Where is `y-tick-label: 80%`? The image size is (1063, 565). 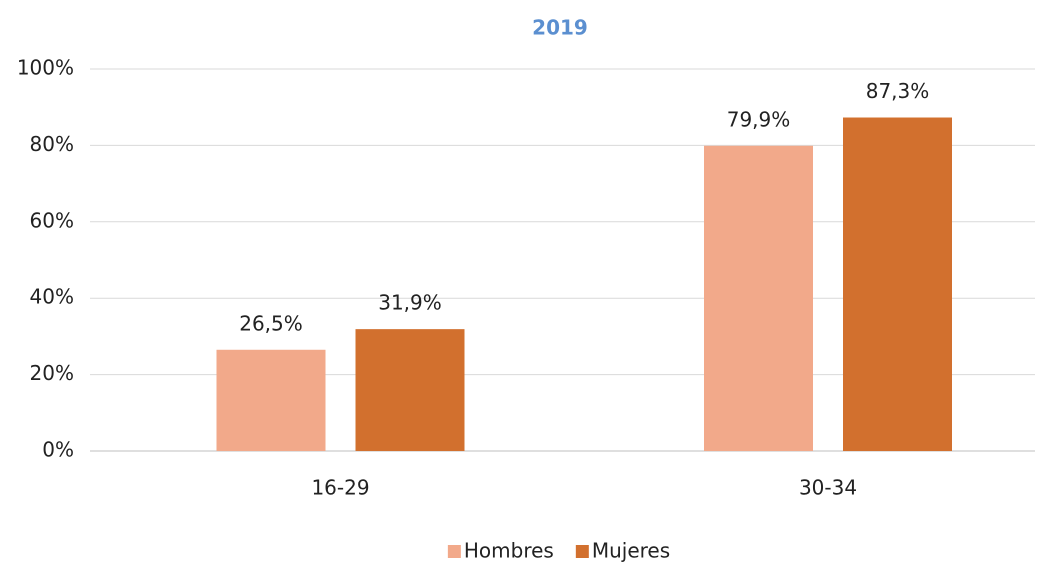 y-tick-label: 80% is located at coordinates (52, 144).